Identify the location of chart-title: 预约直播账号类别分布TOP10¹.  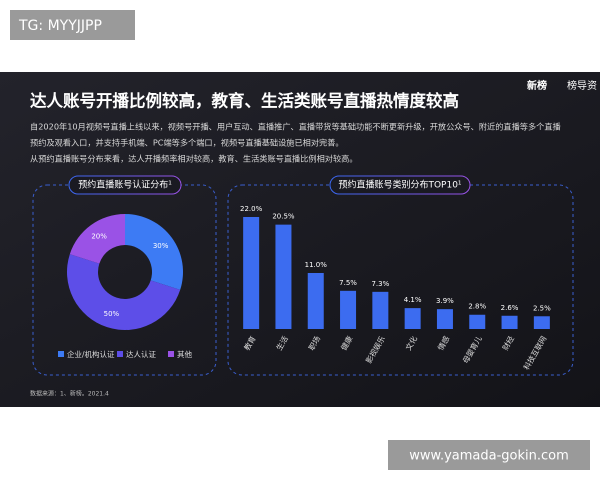
(399, 185).